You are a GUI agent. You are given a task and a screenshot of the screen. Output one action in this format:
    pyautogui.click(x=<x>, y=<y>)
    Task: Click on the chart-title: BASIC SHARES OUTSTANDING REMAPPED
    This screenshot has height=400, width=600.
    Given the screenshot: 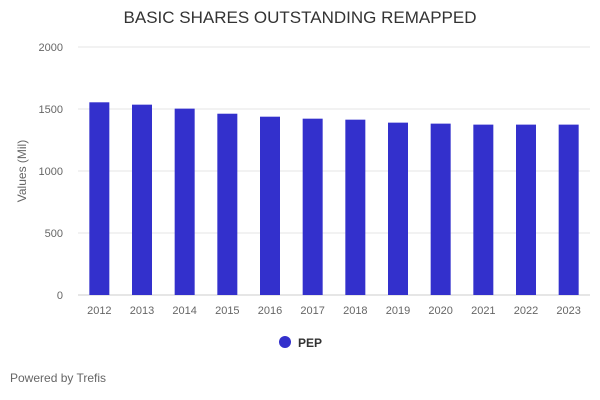 What is the action you would take?
    pyautogui.click(x=300, y=17)
    